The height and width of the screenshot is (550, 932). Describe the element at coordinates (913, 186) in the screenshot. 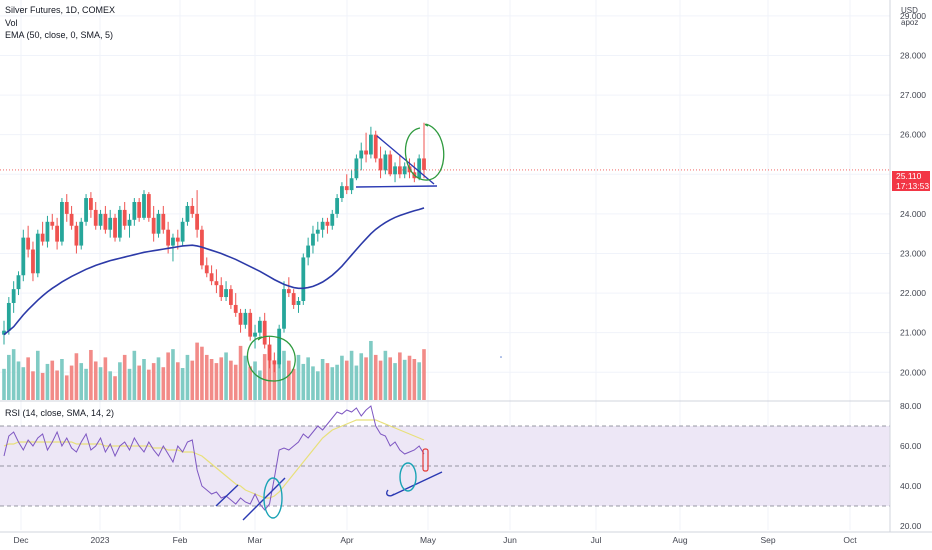

I see `last-price-countdown: 17:13:53` at that location.